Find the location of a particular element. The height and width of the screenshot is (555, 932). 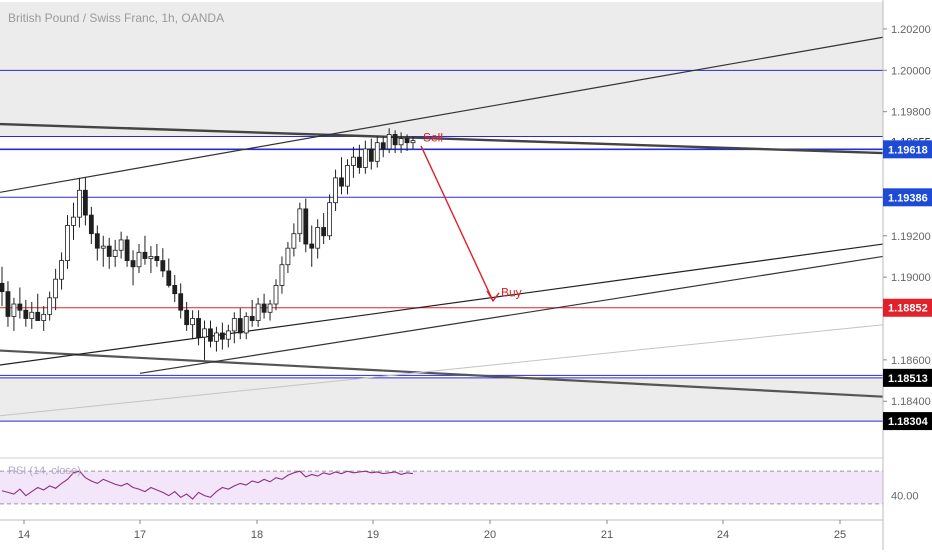

x-tick-label-1: 17 is located at coordinates (140, 535).